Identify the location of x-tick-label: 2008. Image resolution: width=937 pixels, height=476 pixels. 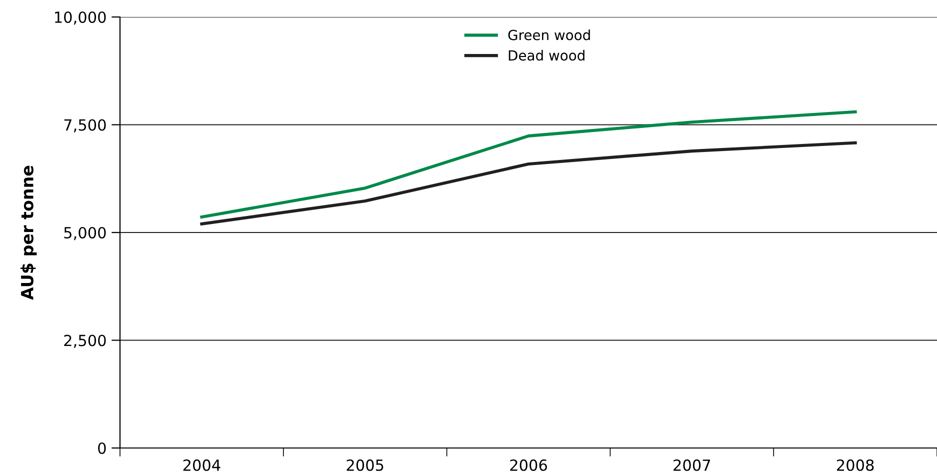
(855, 465).